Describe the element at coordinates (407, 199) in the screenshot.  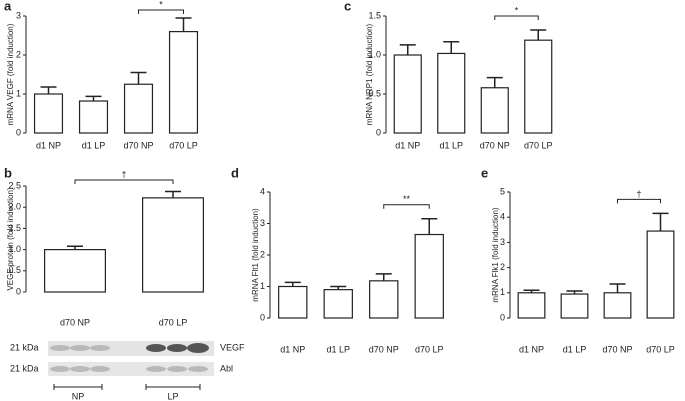
I see `significance-label: **` at that location.